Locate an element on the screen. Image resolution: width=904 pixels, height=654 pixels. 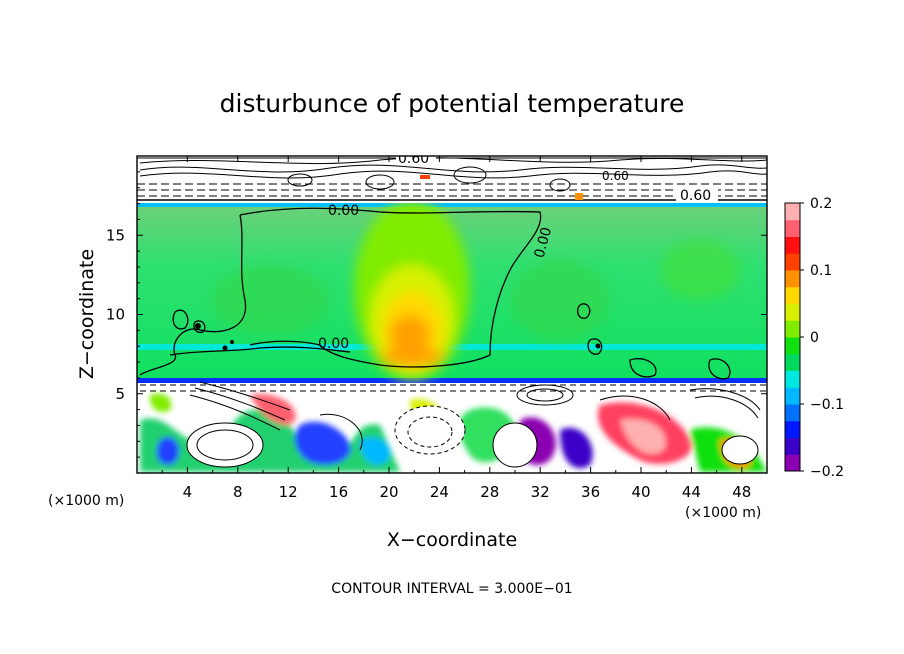
x-tick-label: 24 is located at coordinates (439, 492).